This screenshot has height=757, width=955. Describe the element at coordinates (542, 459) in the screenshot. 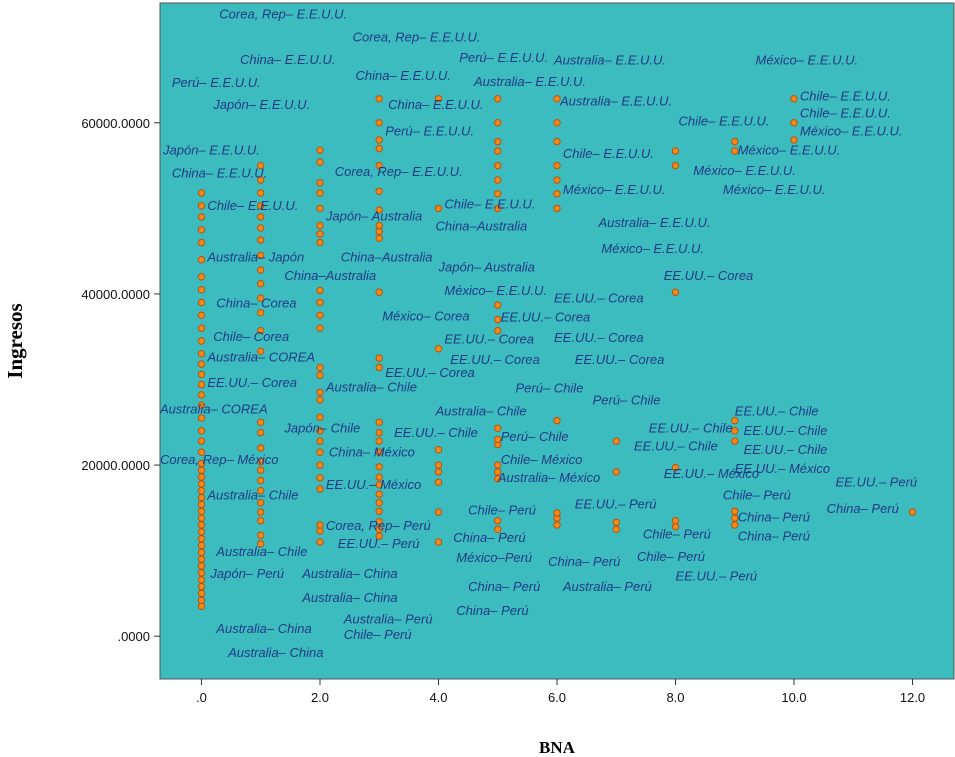

I see `point-label: Chile– México` at that location.